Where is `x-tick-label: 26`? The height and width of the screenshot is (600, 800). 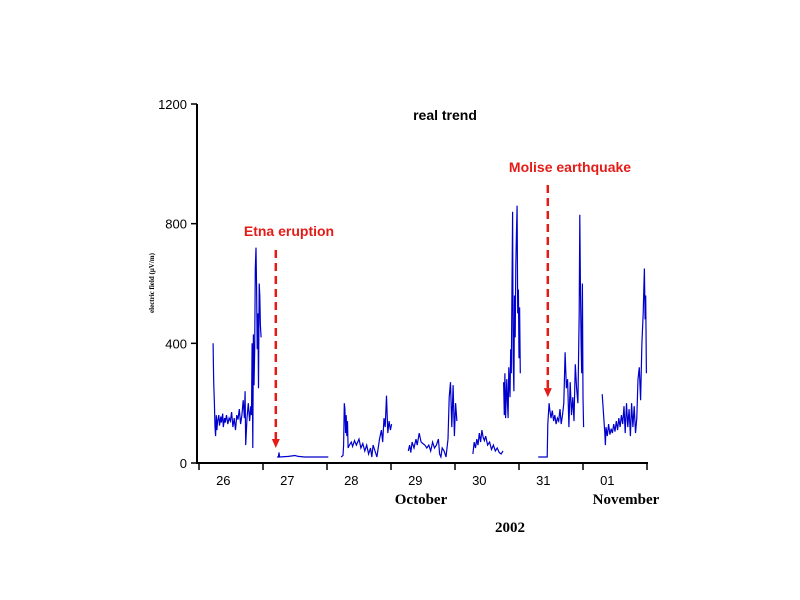 x-tick-label: 26 is located at coordinates (223, 480).